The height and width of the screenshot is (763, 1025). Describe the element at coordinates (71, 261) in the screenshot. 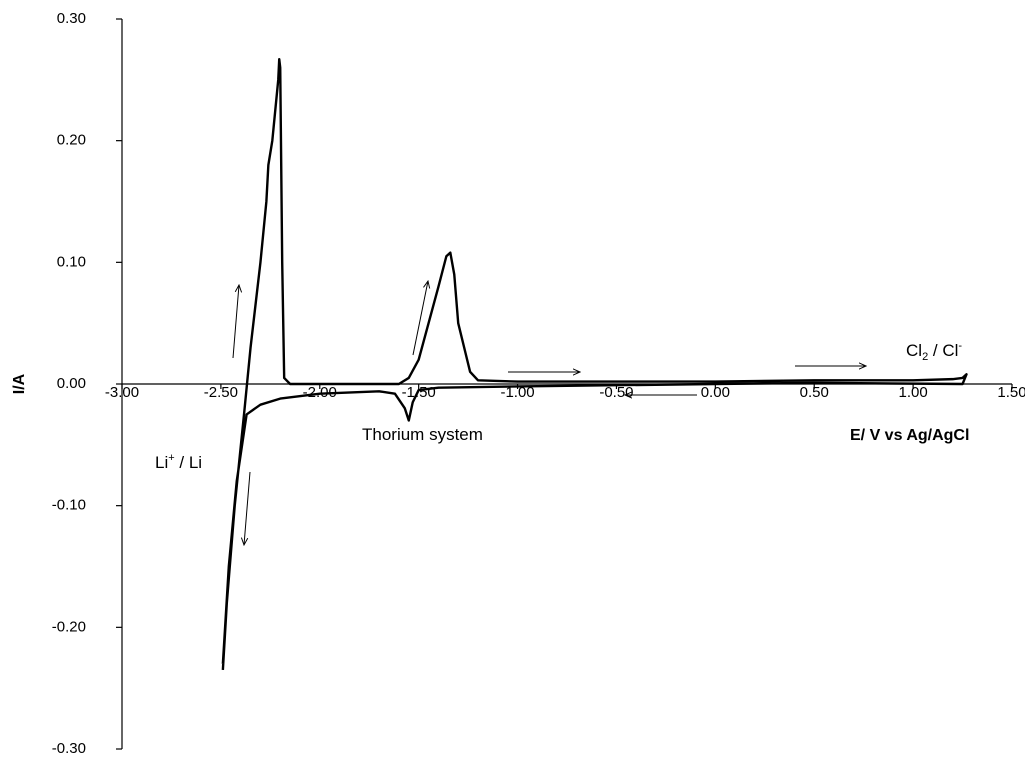

I see `y-tick-label: 0.10` at that location.